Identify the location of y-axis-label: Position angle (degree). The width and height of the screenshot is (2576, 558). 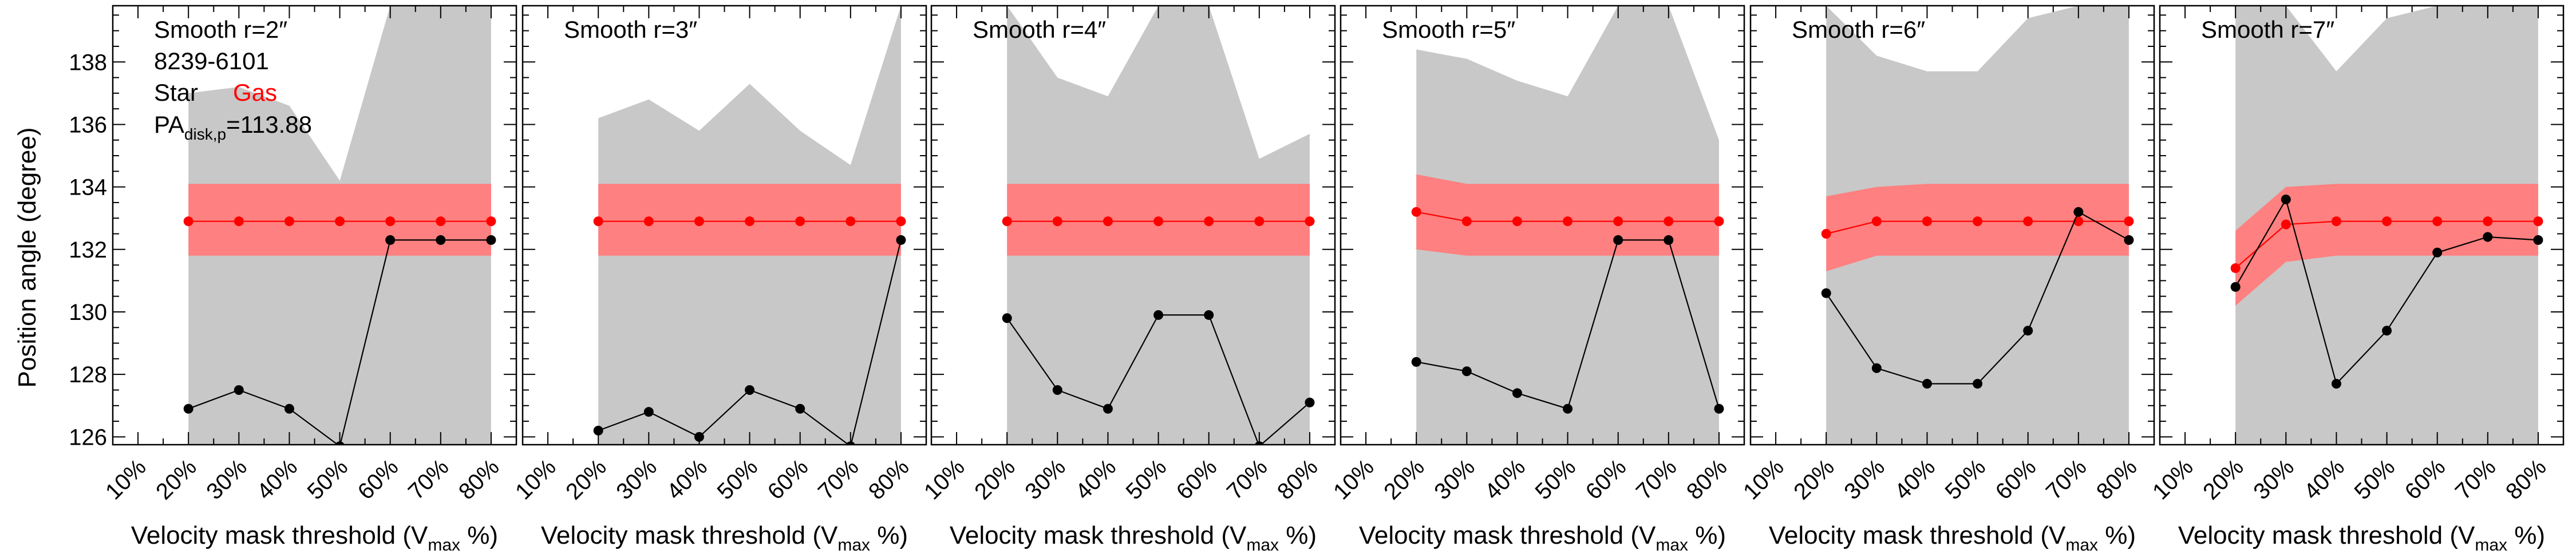
(27, 258).